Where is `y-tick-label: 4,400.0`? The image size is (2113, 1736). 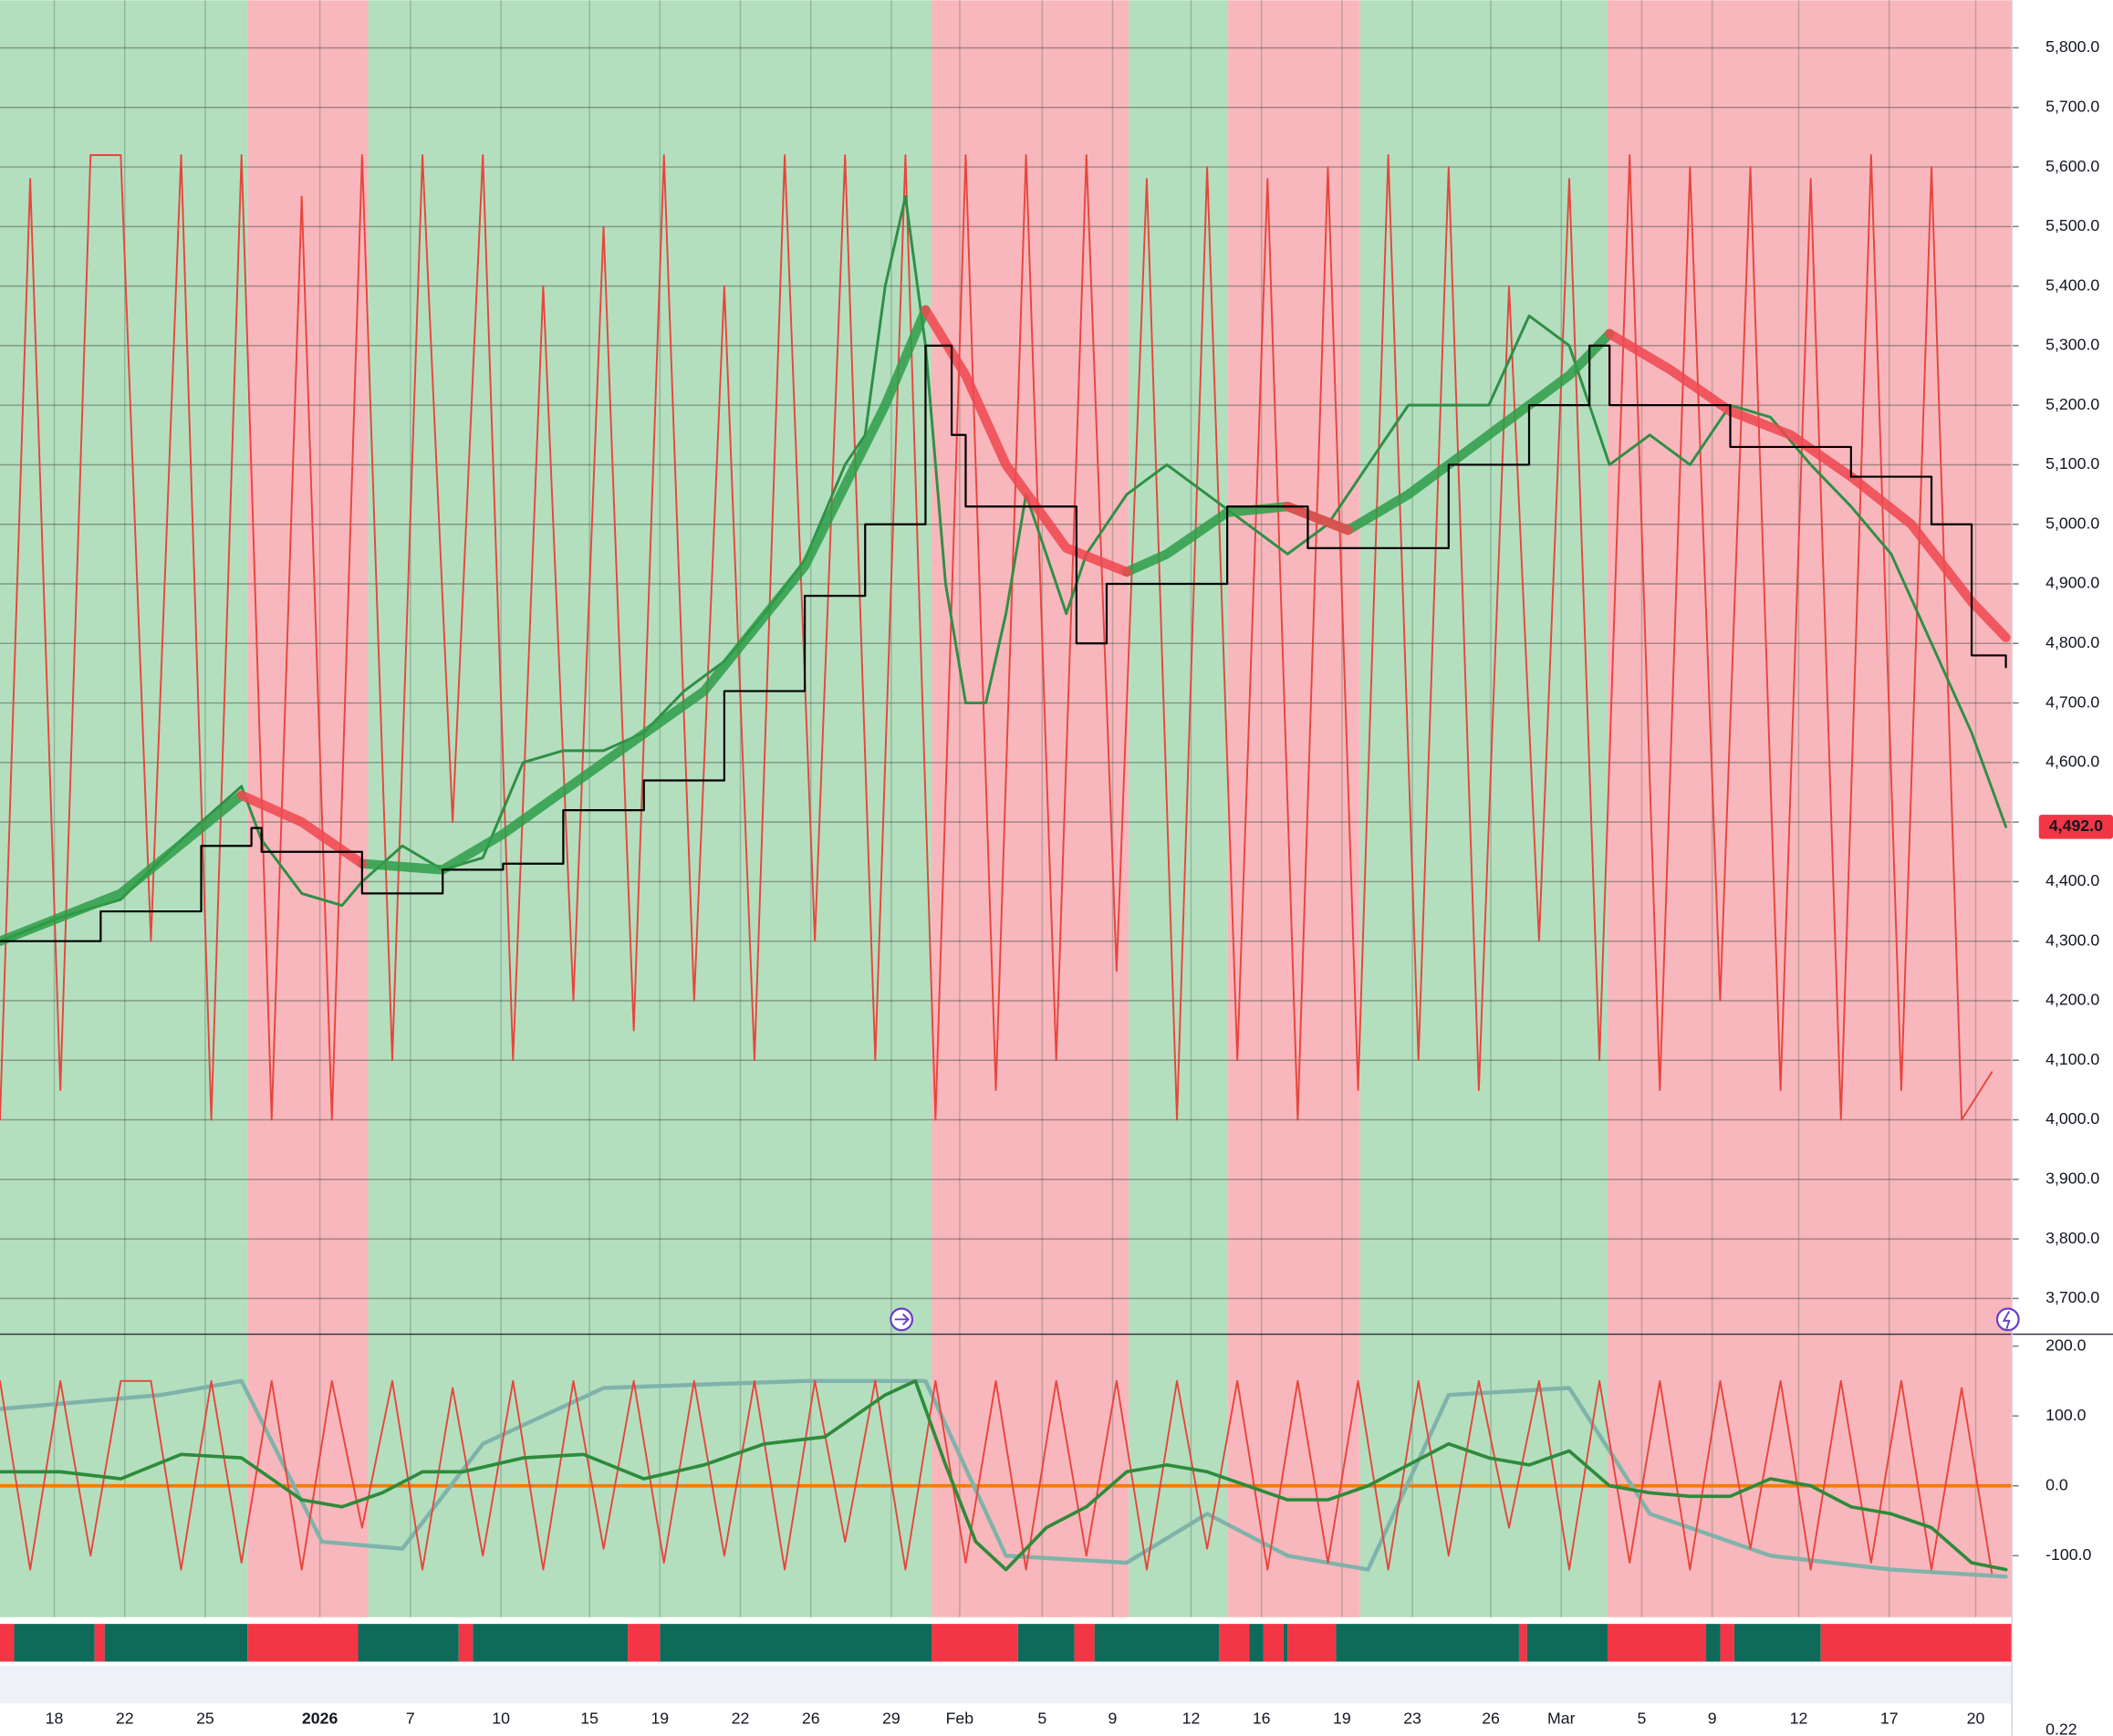 y-tick-label: 4,400.0 is located at coordinates (2072, 880).